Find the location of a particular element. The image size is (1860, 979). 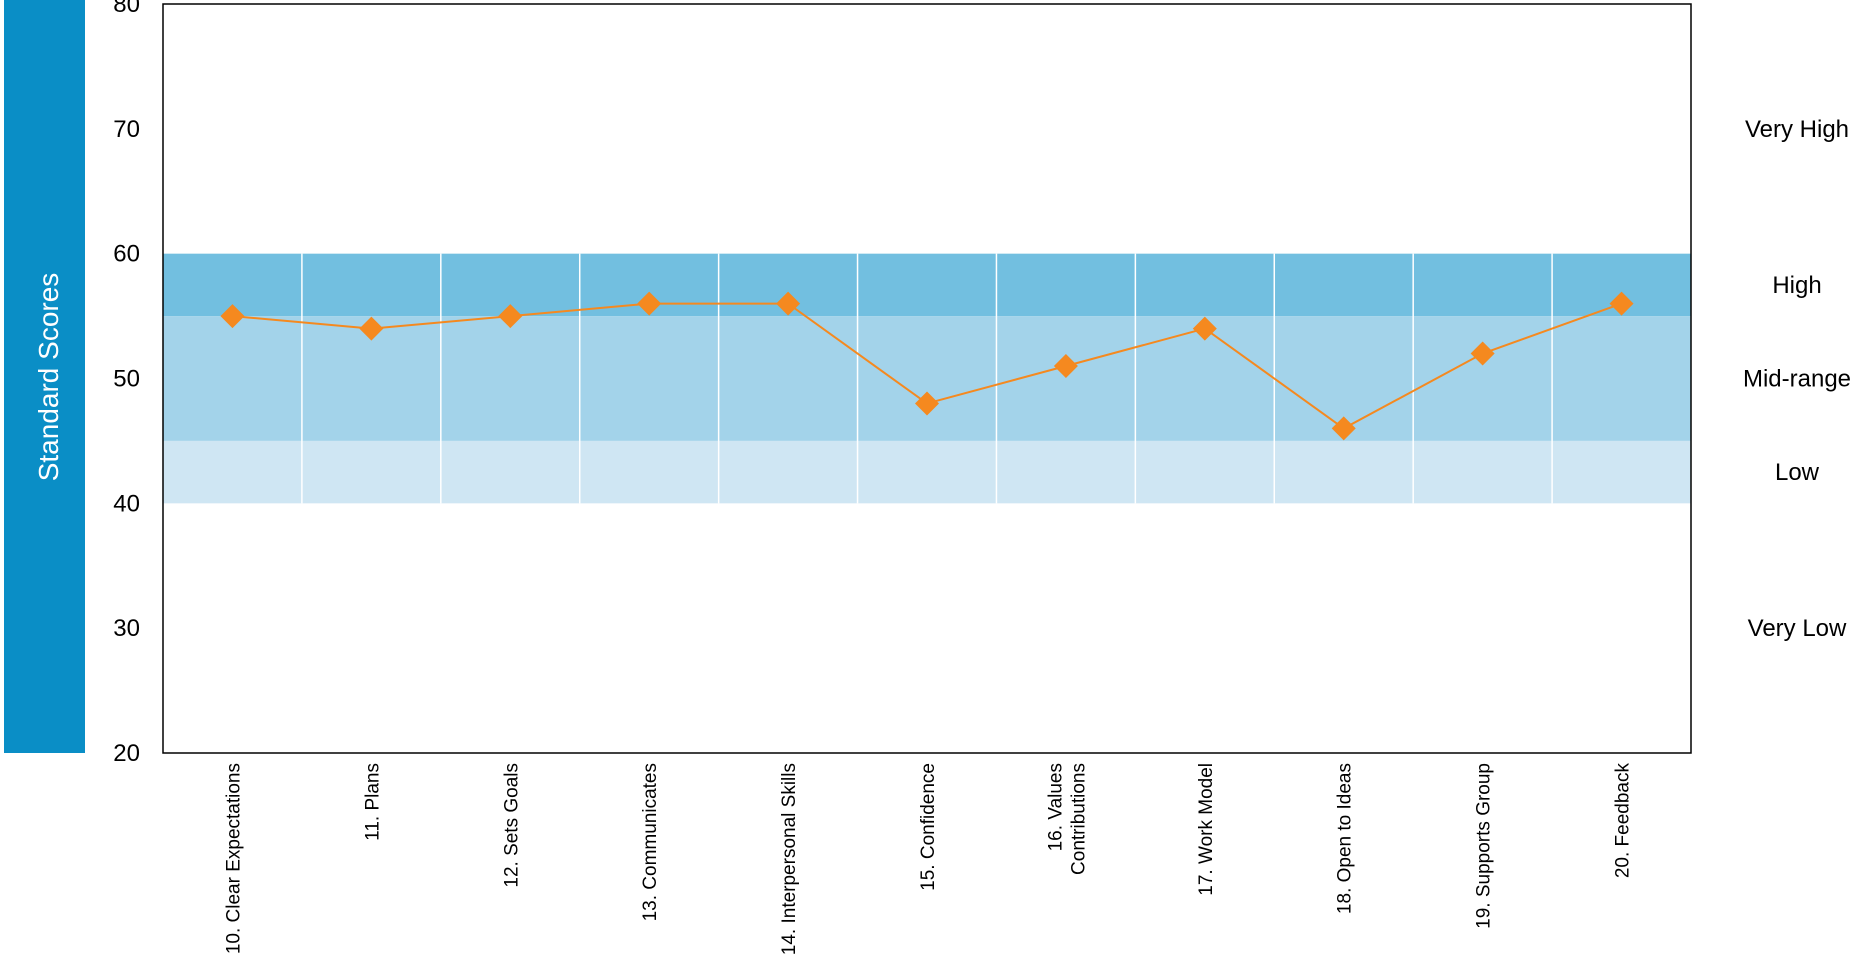

y-tick-label: 20 is located at coordinates (126, 753).